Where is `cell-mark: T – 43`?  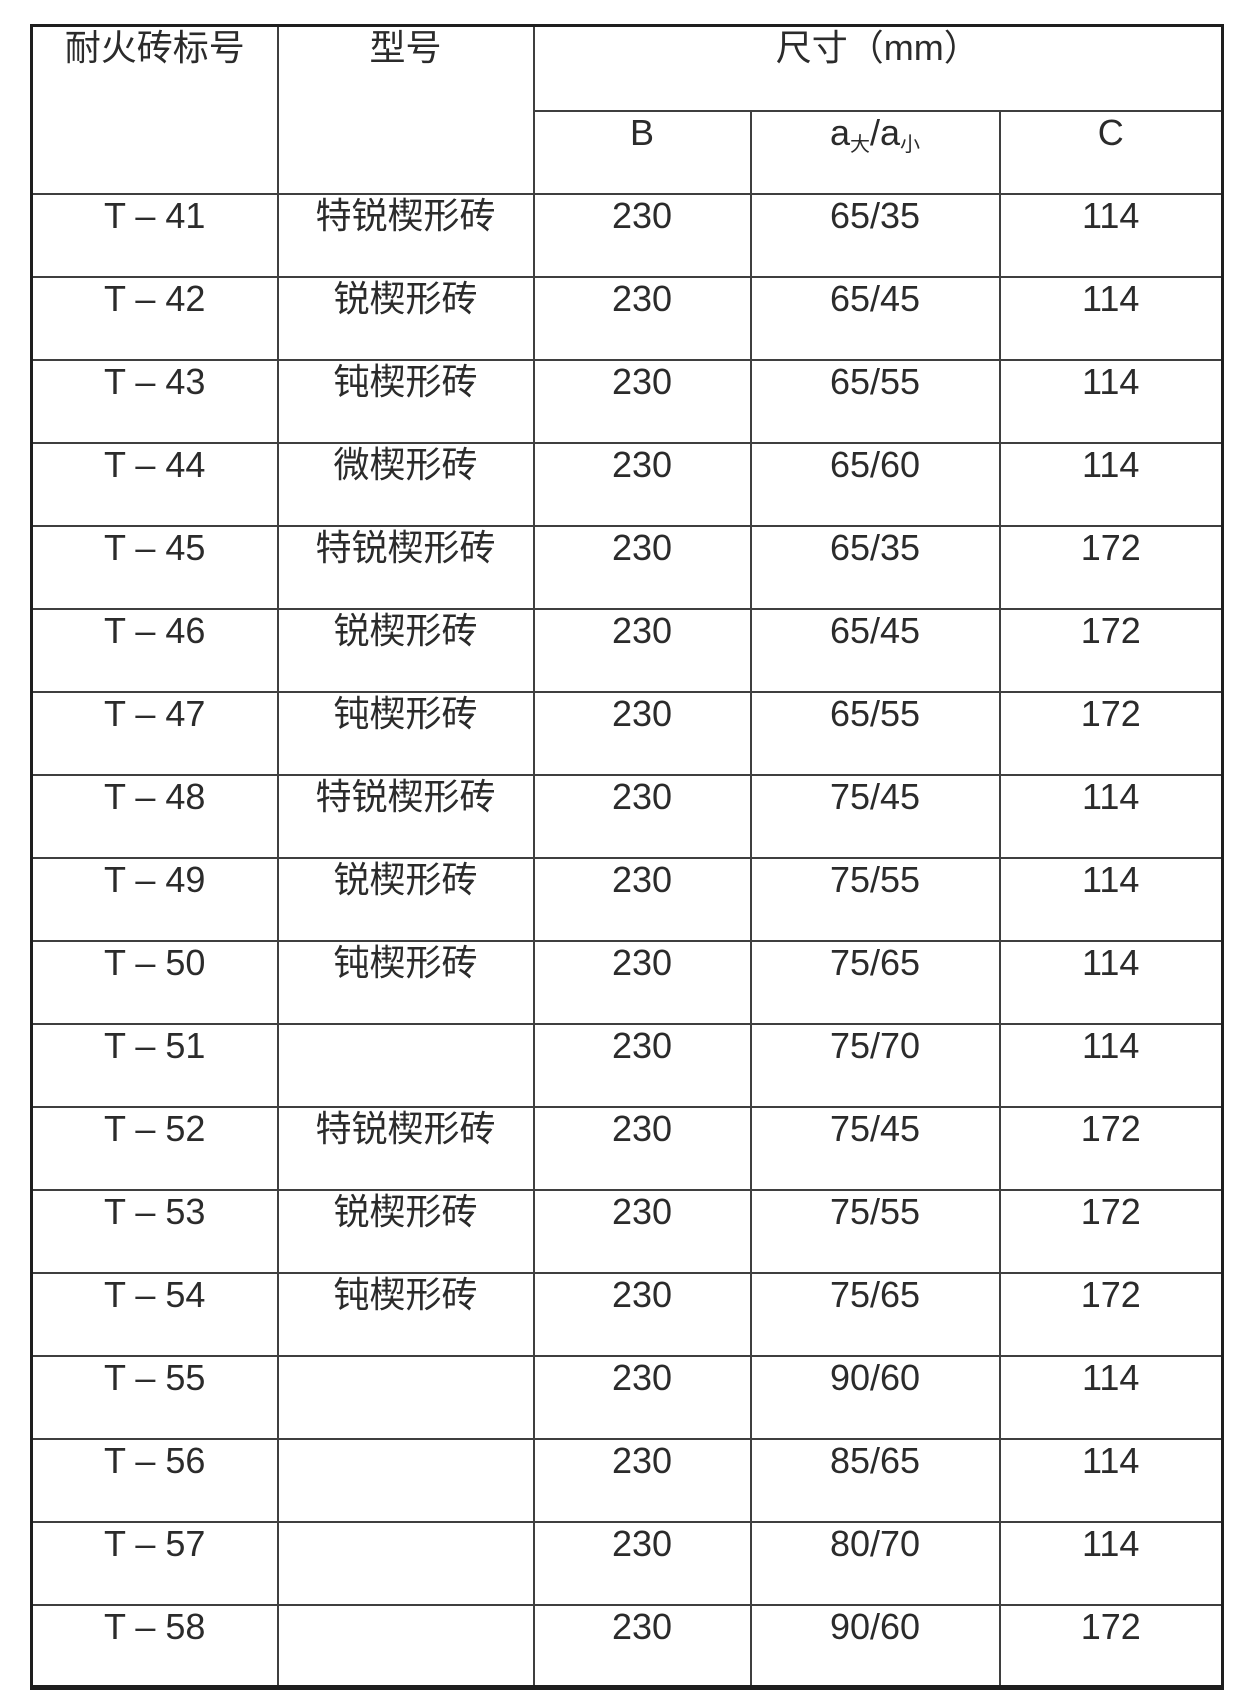 cell-mark: T – 43 is located at coordinates (154, 401).